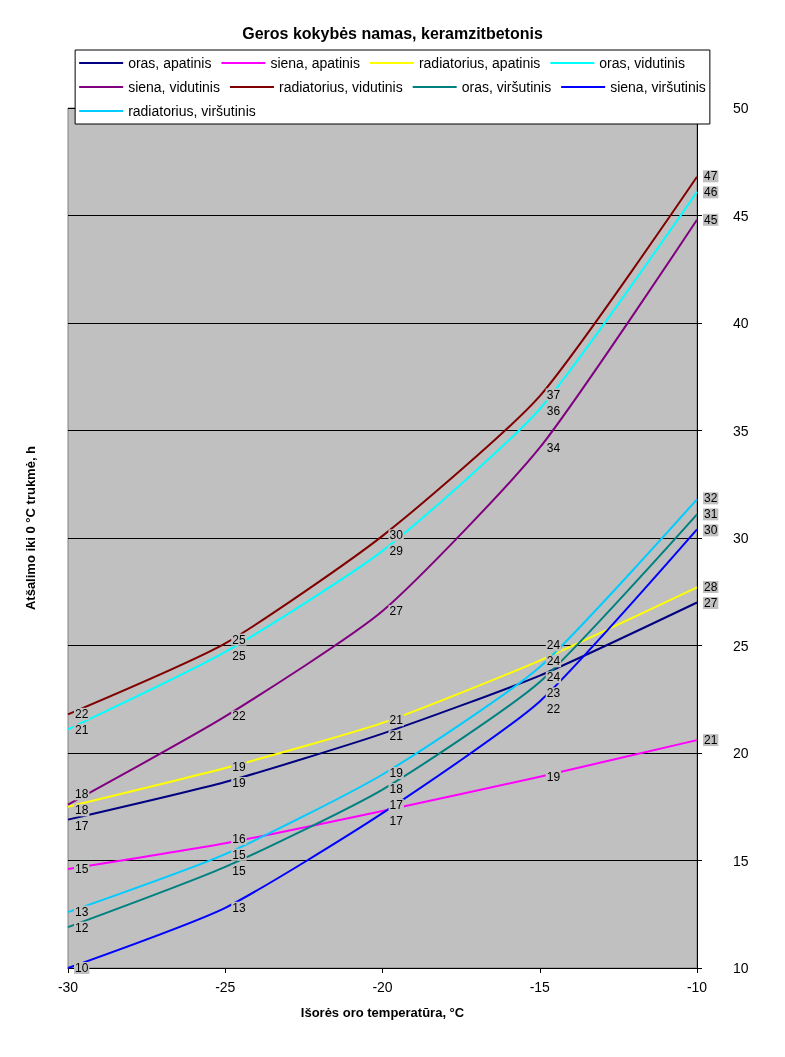  Describe the element at coordinates (741, 323) in the screenshot. I see `y-tick-label: 40` at that location.